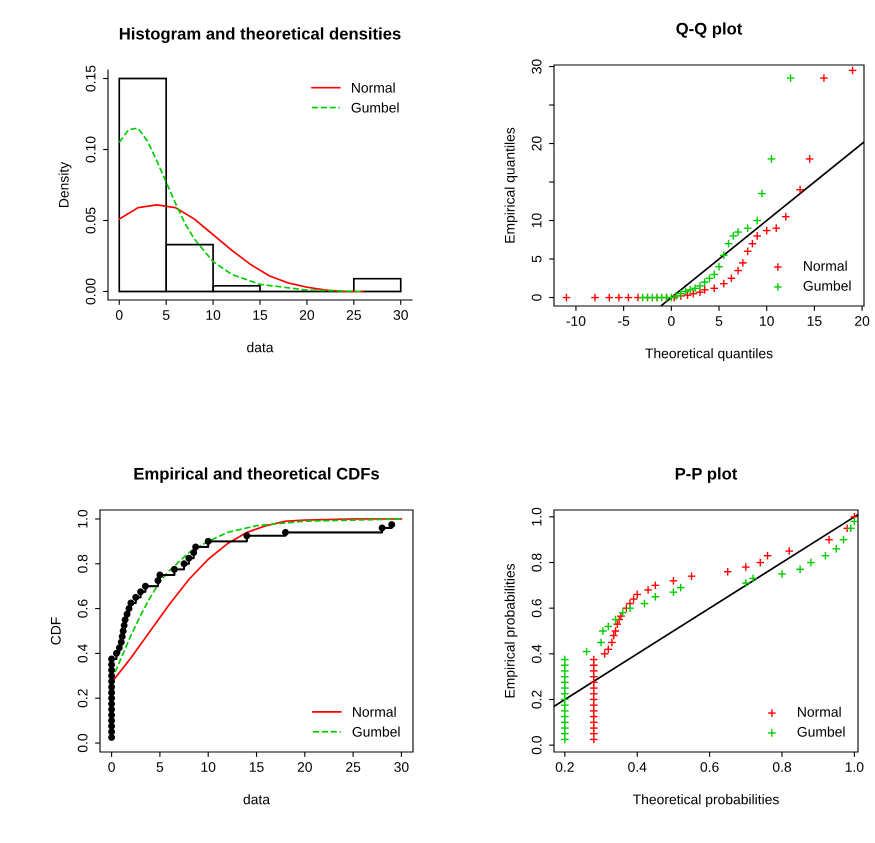  Describe the element at coordinates (91, 79) in the screenshot. I see `y-tick-label: 0.15` at that location.